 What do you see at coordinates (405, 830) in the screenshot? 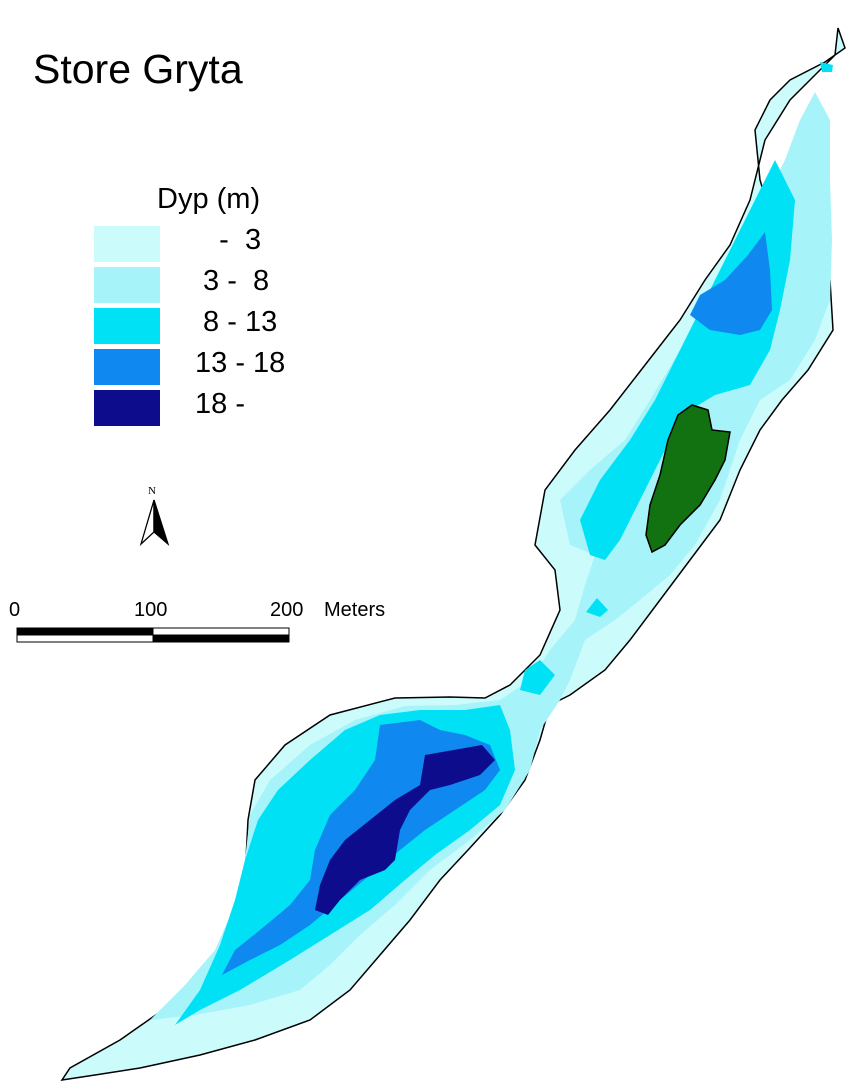
I see `depth-zone-18-plus` at bounding box center [405, 830].